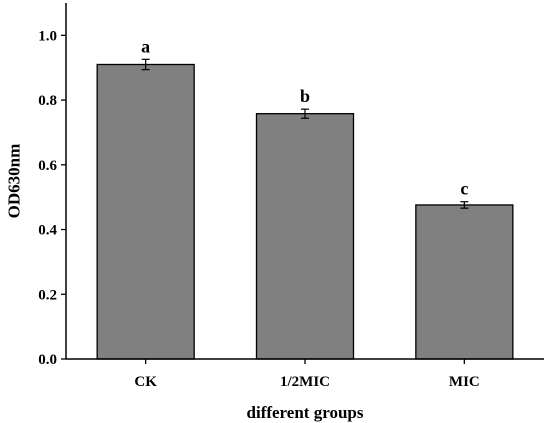  Describe the element at coordinates (305, 412) in the screenshot. I see `x-axis-title: different groups` at that location.